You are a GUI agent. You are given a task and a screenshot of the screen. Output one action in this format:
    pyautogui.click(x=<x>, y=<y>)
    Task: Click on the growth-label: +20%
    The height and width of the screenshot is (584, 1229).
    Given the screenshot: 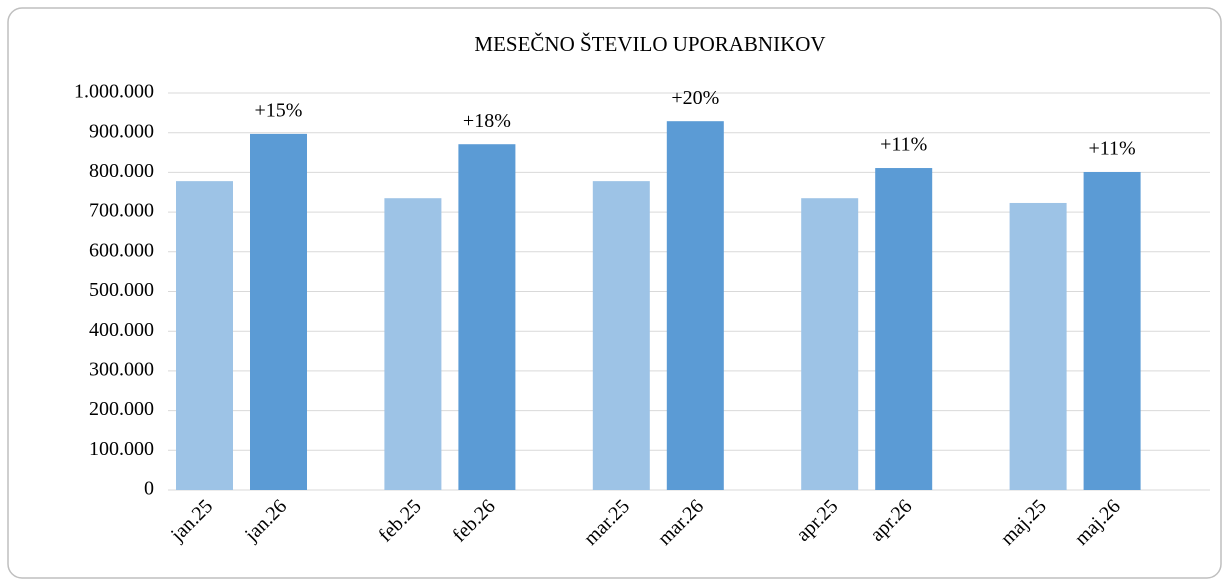 What is the action you would take?
    pyautogui.click(x=695, y=98)
    